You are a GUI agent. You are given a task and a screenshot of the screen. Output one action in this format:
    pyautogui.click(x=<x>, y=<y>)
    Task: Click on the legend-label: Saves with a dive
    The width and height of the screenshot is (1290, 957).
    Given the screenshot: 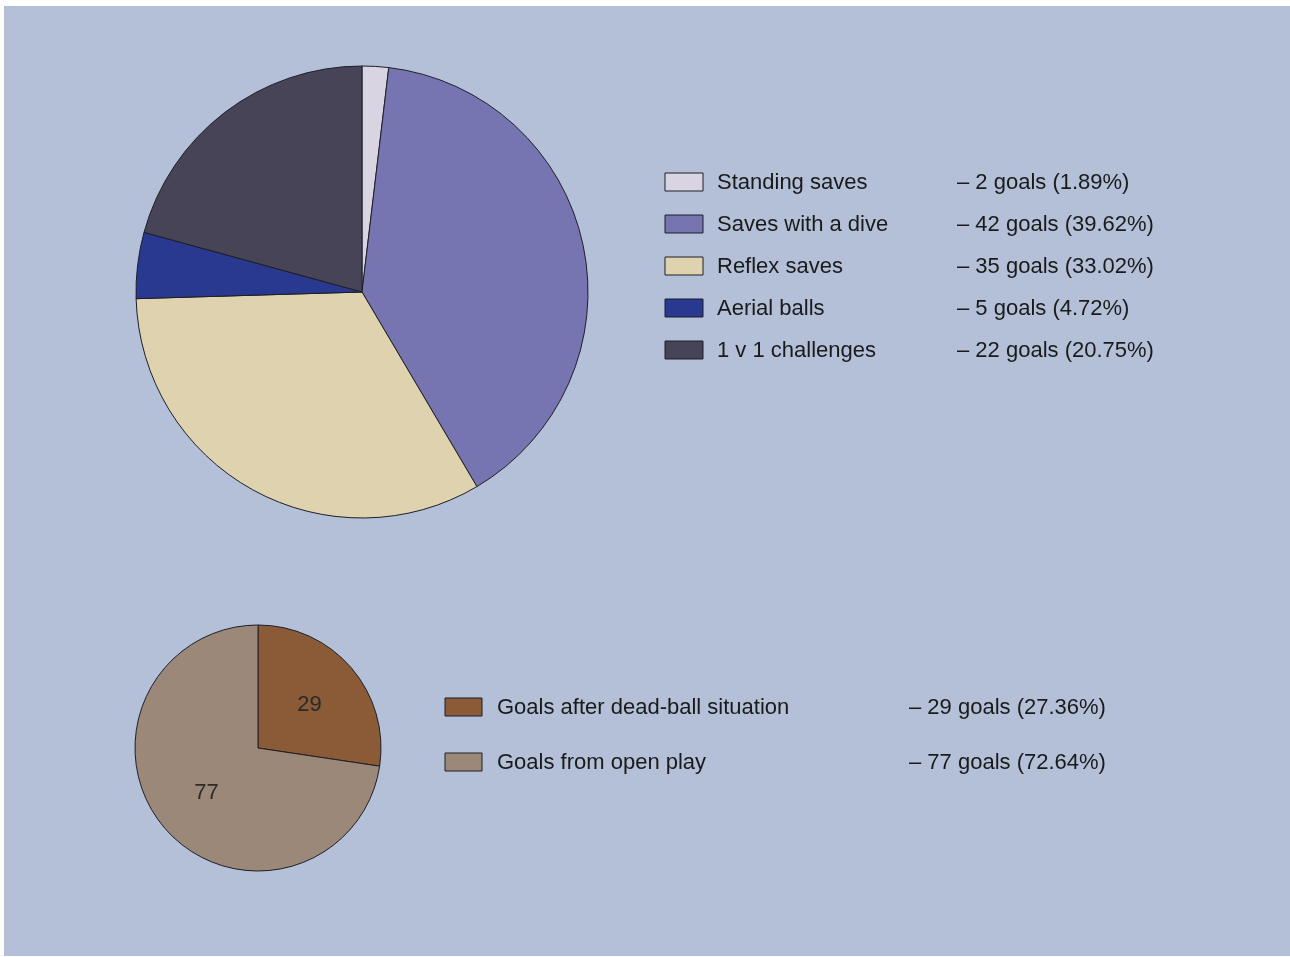 What is the action you would take?
    pyautogui.click(x=803, y=223)
    